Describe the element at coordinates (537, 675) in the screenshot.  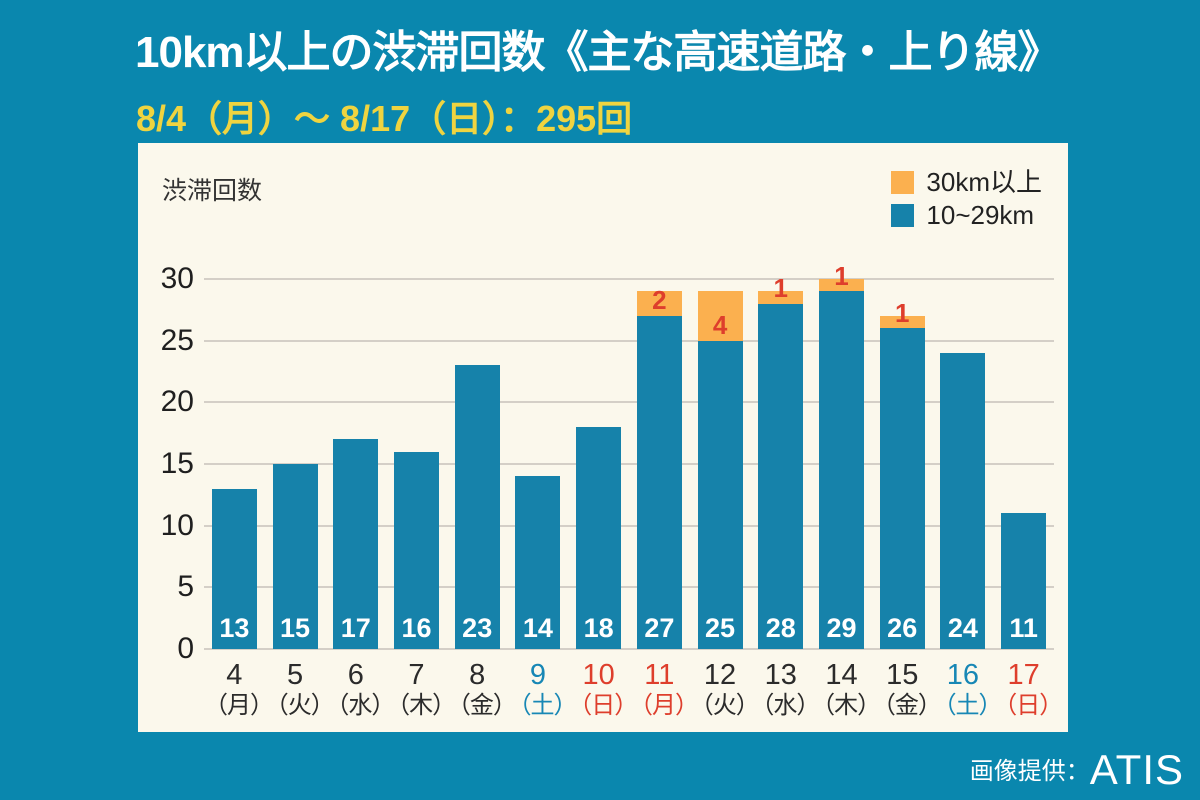
I see `x-tick-day-9: 9` at that location.